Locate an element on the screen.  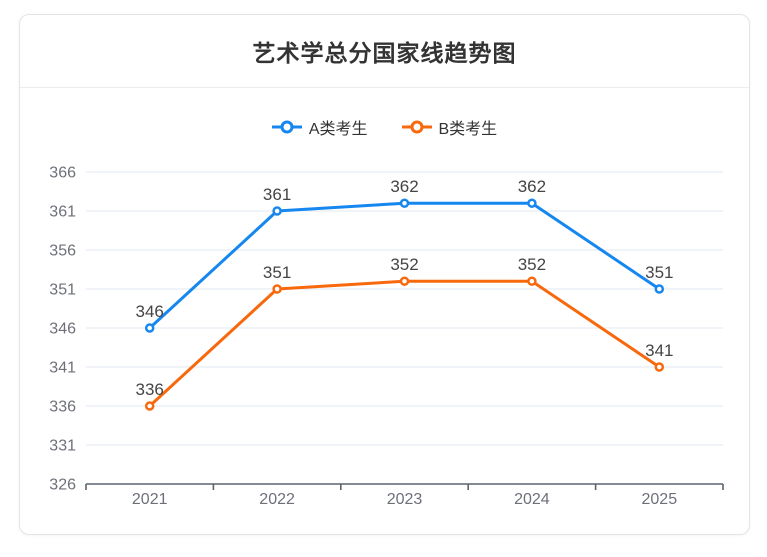
legend-item: B类考生 is located at coordinates (449, 127).